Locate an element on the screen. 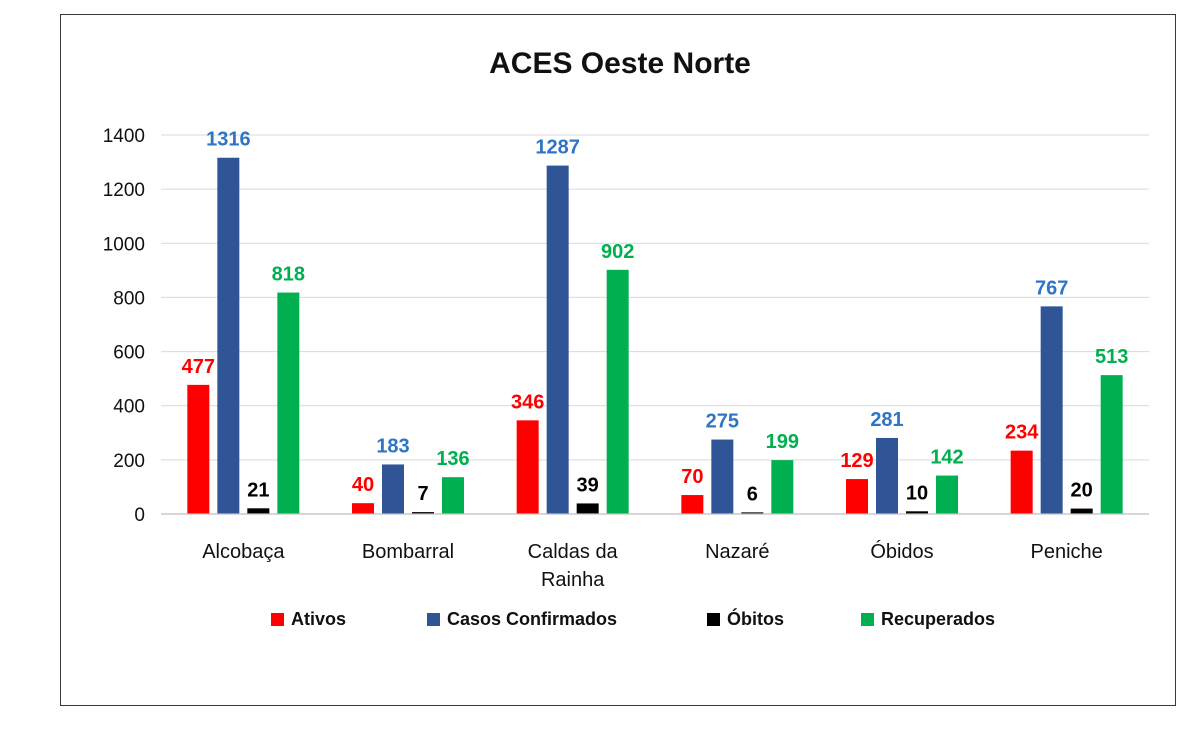 The height and width of the screenshot is (736, 1200). y-tick-label: 1400 is located at coordinates (124, 136).